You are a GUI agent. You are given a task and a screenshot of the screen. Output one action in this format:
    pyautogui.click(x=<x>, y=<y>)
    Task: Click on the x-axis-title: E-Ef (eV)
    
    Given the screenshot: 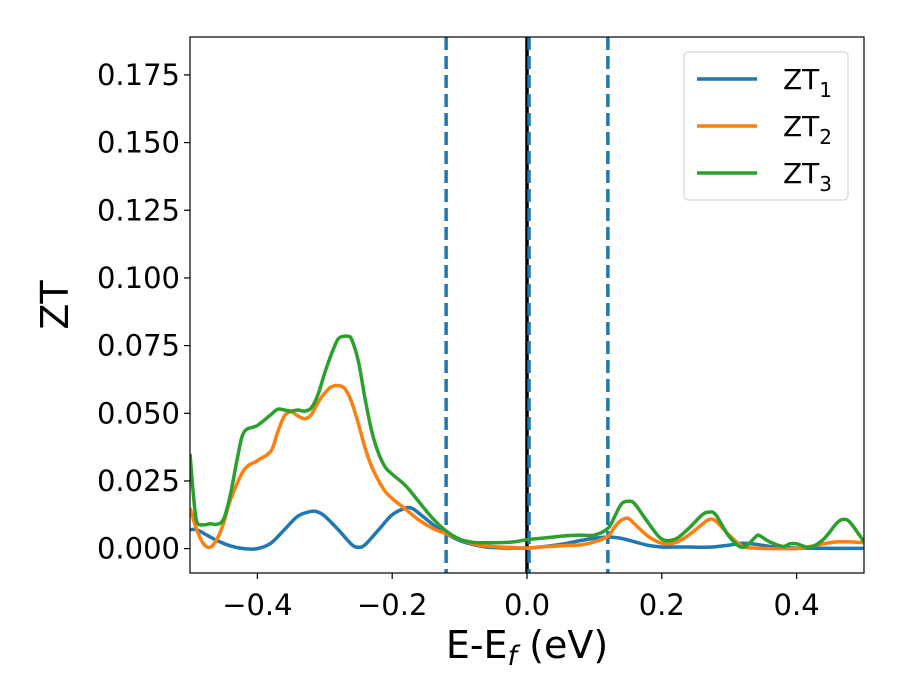 What is the action you would take?
    pyautogui.click(x=527, y=647)
    